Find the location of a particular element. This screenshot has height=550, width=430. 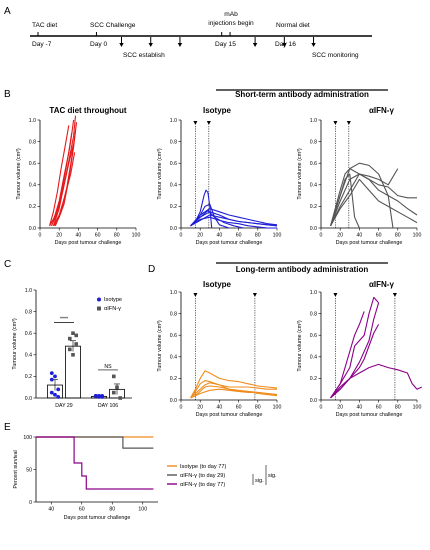

significance-label-inner: sig. is located at coordinates (259, 481).